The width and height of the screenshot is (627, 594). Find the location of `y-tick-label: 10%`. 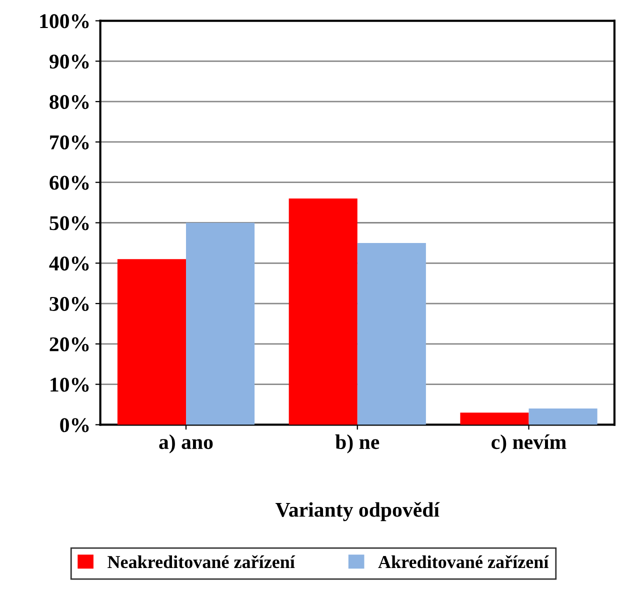

y-tick-label: 10% is located at coordinates (69, 385).